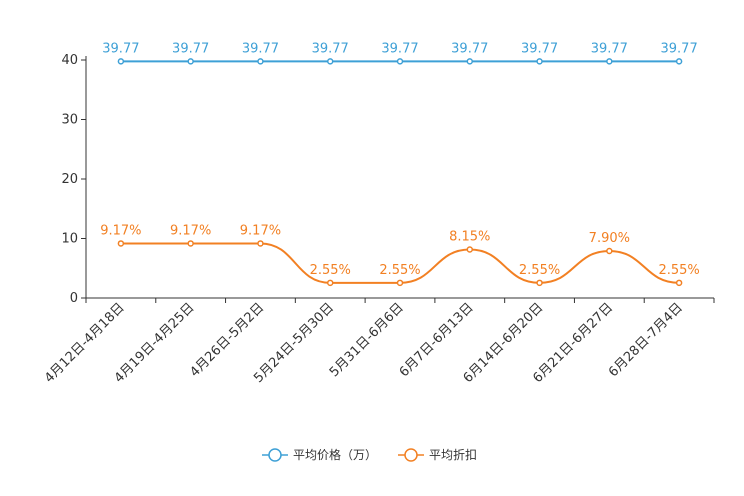 The height and width of the screenshot is (496, 744). I want to click on x-tick-label: 5月31日-6月6日, so click(367, 340).